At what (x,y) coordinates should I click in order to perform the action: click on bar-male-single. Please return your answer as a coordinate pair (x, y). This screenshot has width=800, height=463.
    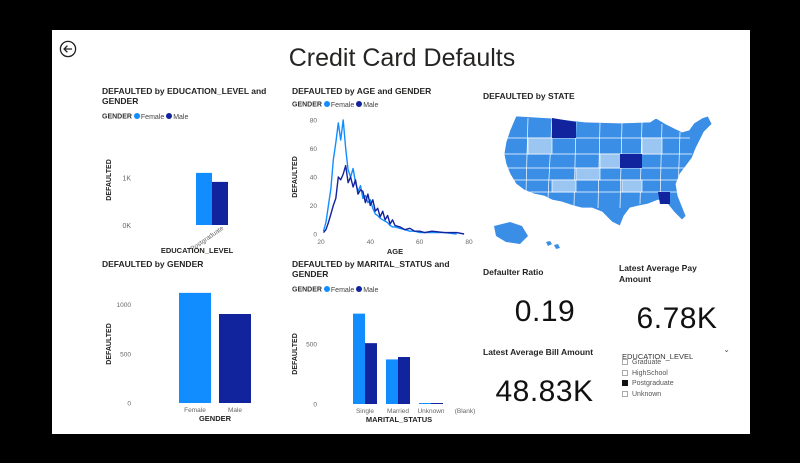
    Looking at the image, I should click on (371, 373).